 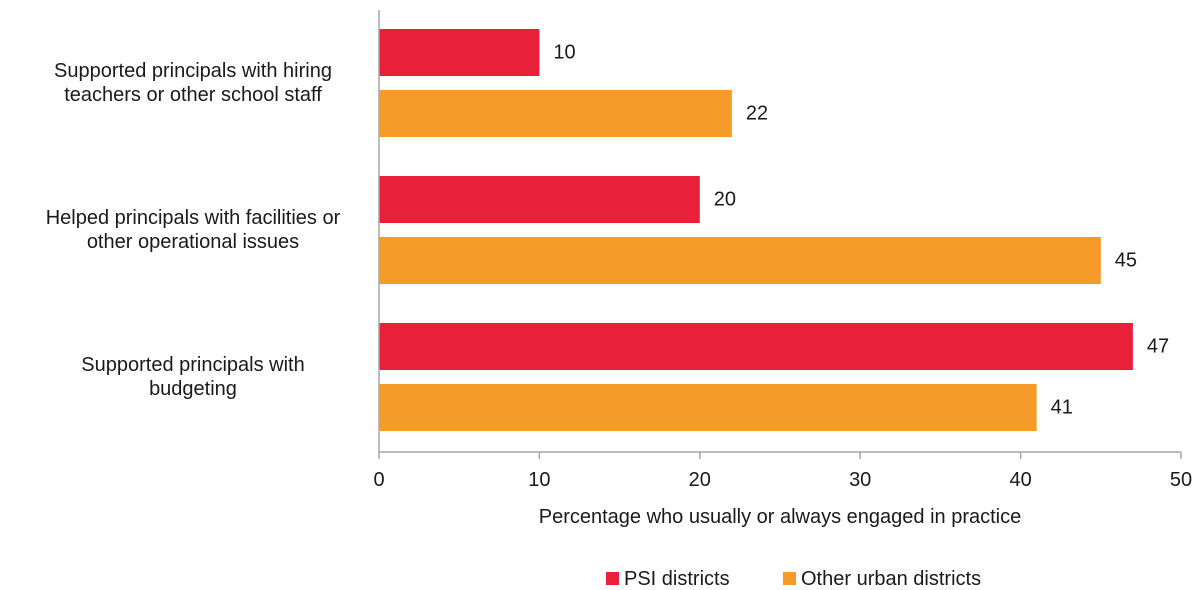 What do you see at coordinates (378, 480) in the screenshot?
I see `x-tick-label: 0` at bounding box center [378, 480].